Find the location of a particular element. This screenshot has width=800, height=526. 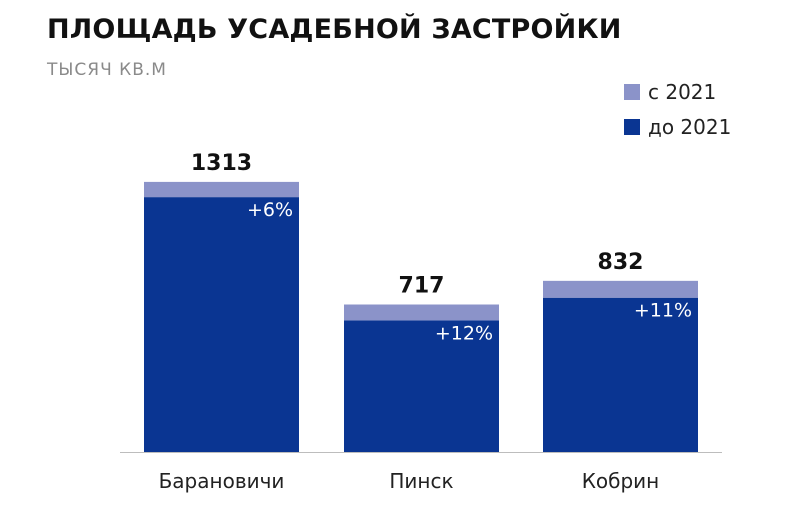

total-label-2: 832 is located at coordinates (621, 262).